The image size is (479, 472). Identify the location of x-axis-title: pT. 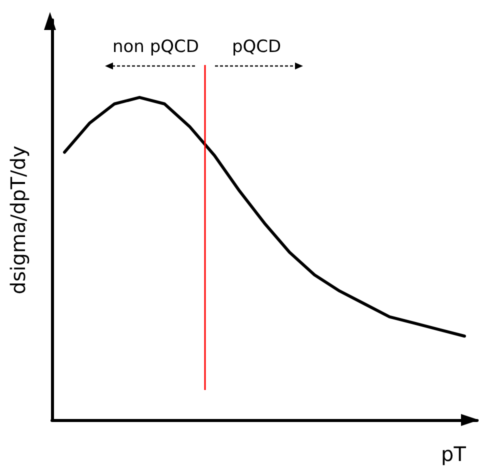
(454, 454).